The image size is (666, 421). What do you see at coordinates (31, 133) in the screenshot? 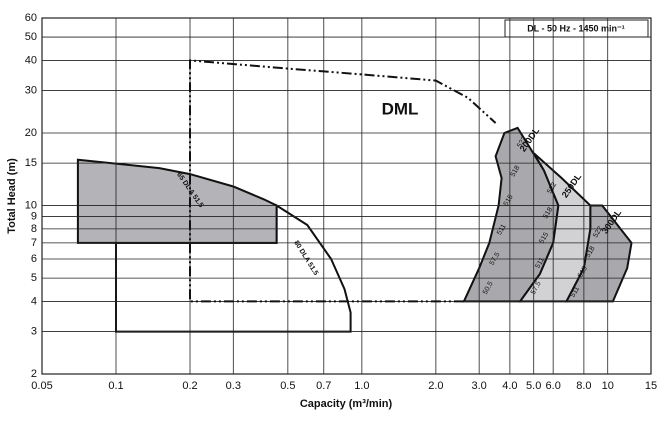
I see `y-tick-label: 20` at bounding box center [31, 133].